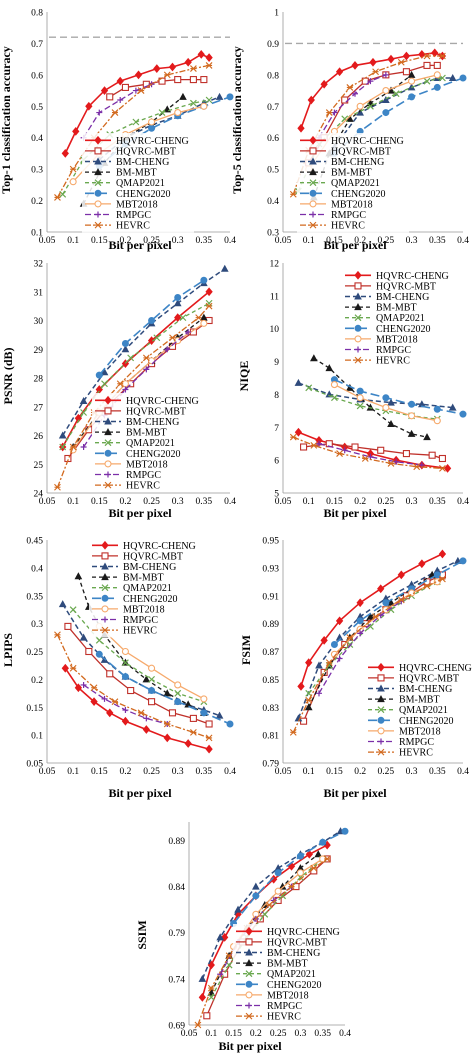 Image resolution: width=474 pixels, height=1053 pixels. What do you see at coordinates (270, 569) in the screenshot?
I see `y-tick-label: 0.93` at bounding box center [270, 569].